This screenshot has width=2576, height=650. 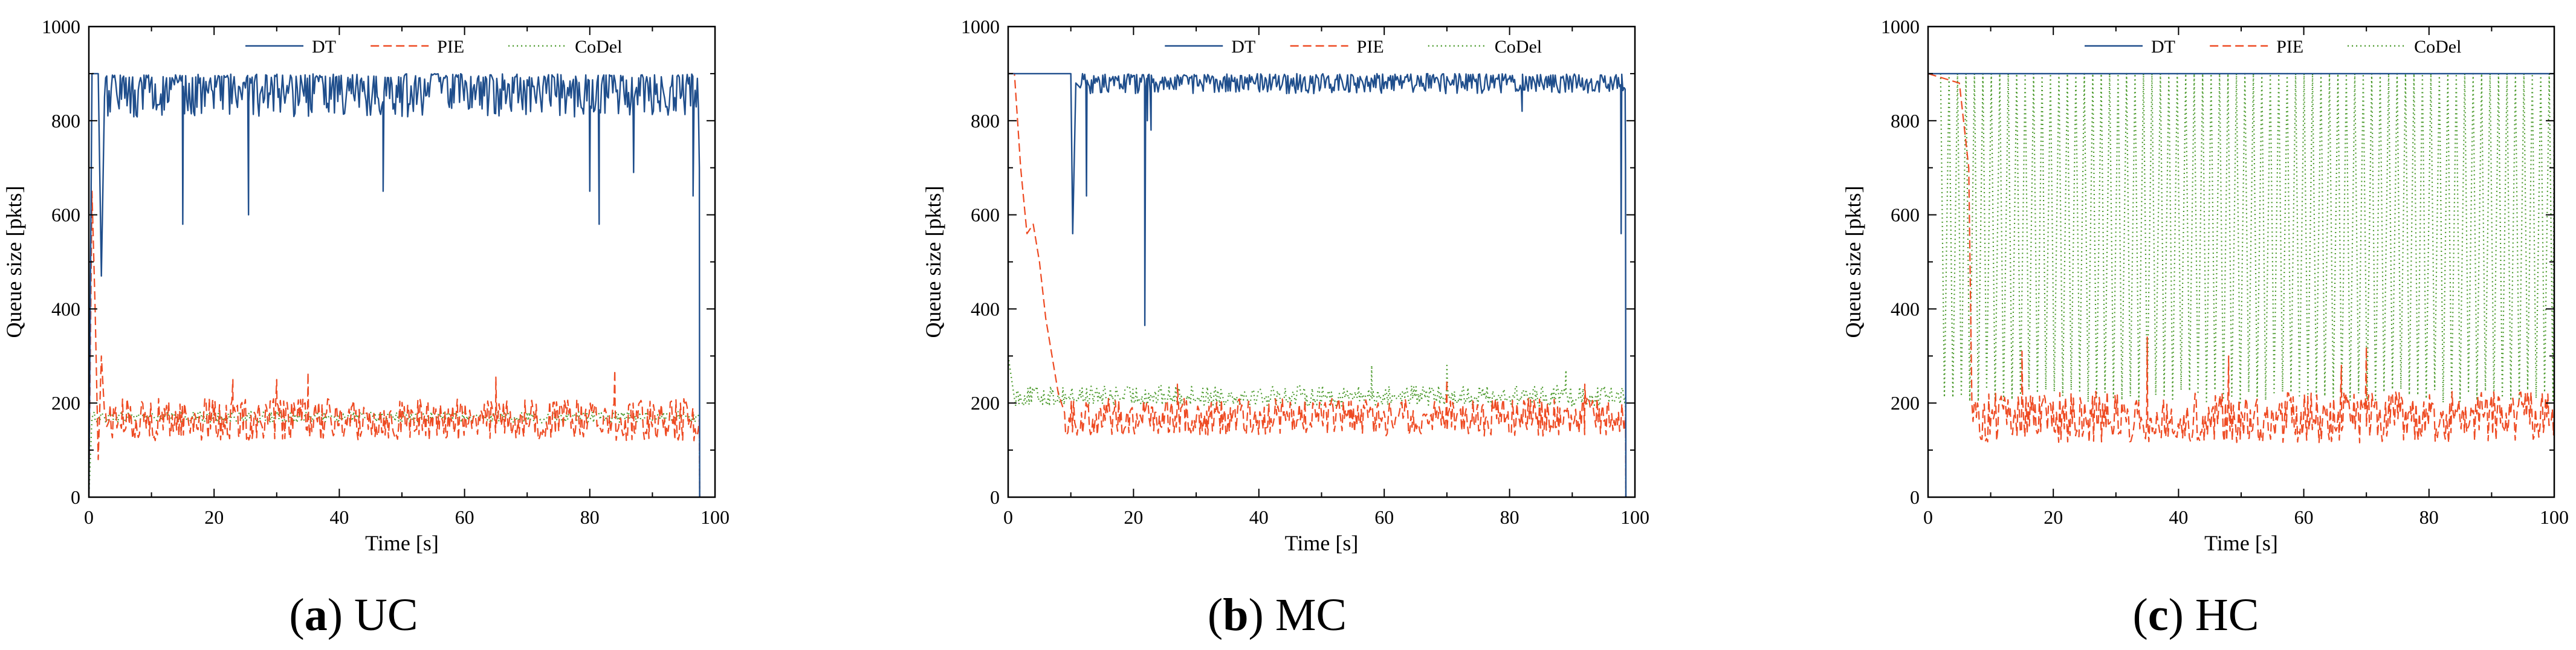 I want to click on caption-c: (c) HC, so click(x=2195, y=615).